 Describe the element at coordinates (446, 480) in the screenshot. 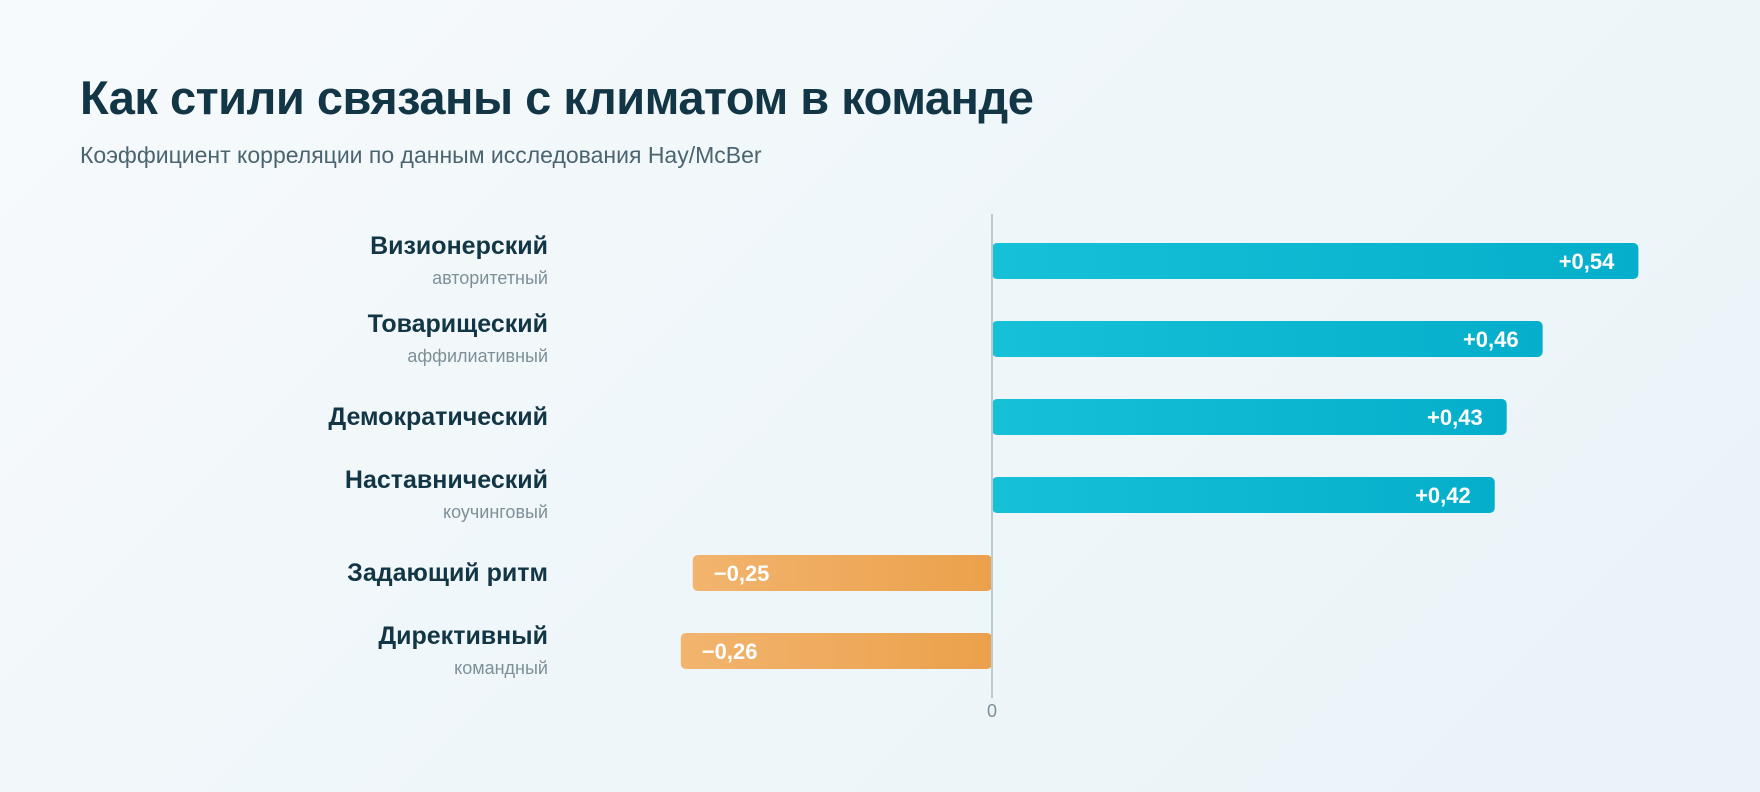

I see `category-label-4: Наставнический` at that location.